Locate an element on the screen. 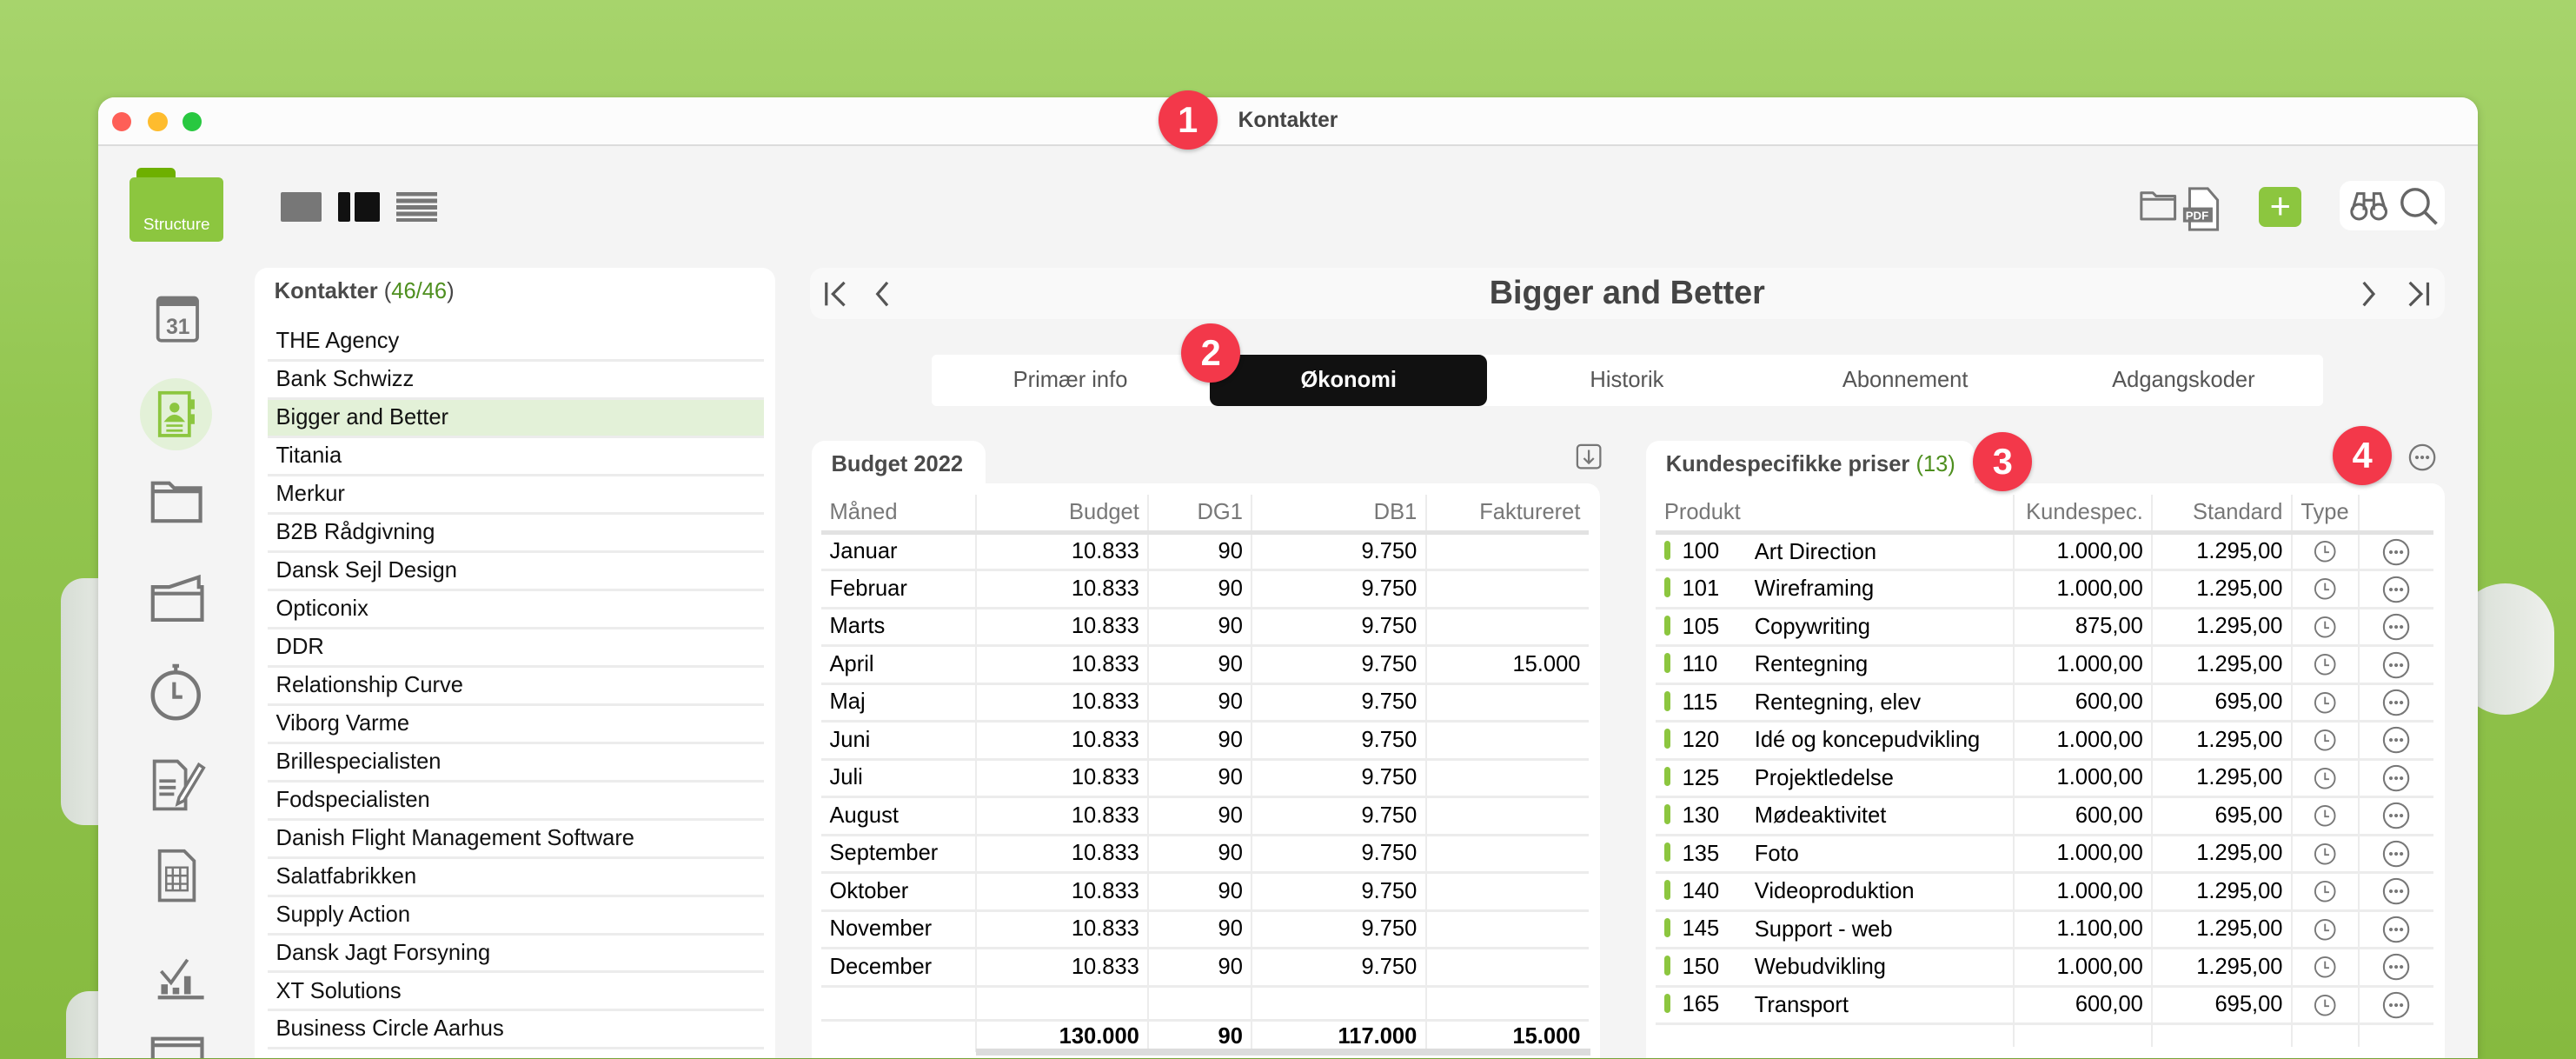 This screenshot has height=1059, width=2576. column-header: Standard is located at coordinates (2221, 514).